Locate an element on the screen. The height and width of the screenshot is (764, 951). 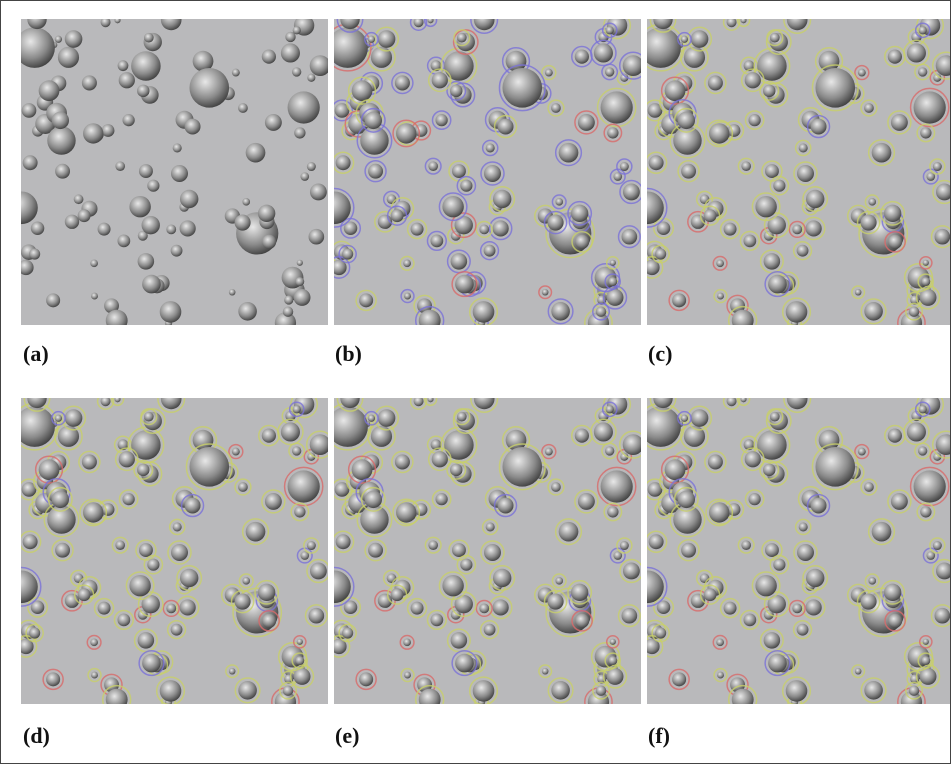
panel-label: (a) is located at coordinates (36, 353).